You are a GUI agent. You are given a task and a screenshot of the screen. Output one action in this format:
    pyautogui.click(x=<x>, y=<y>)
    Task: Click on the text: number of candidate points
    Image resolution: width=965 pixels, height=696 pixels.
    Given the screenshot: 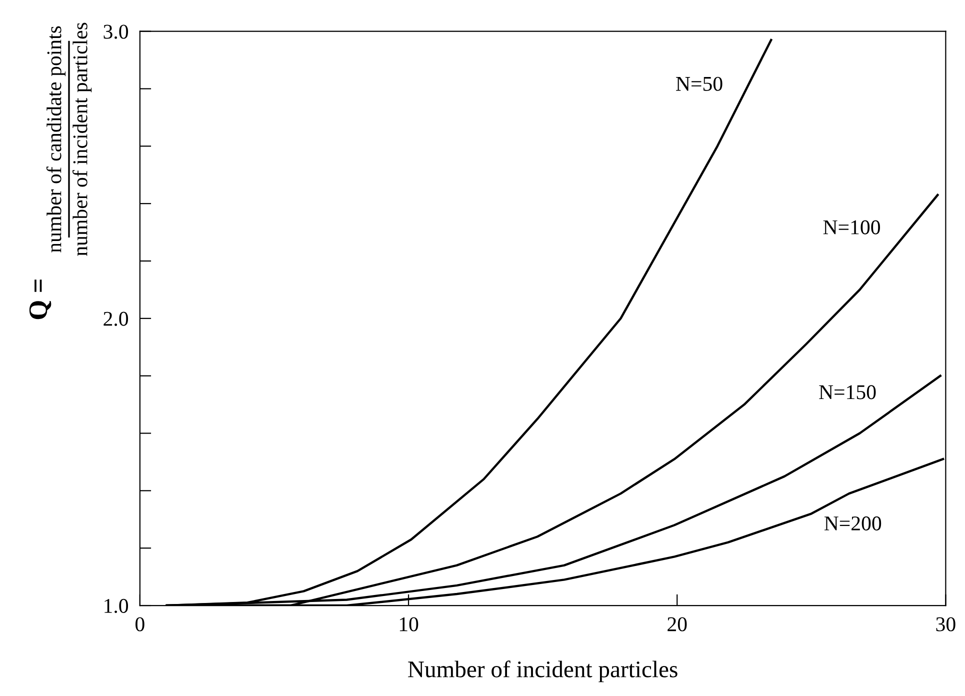 What is the action you would take?
    pyautogui.click(x=56, y=139)
    